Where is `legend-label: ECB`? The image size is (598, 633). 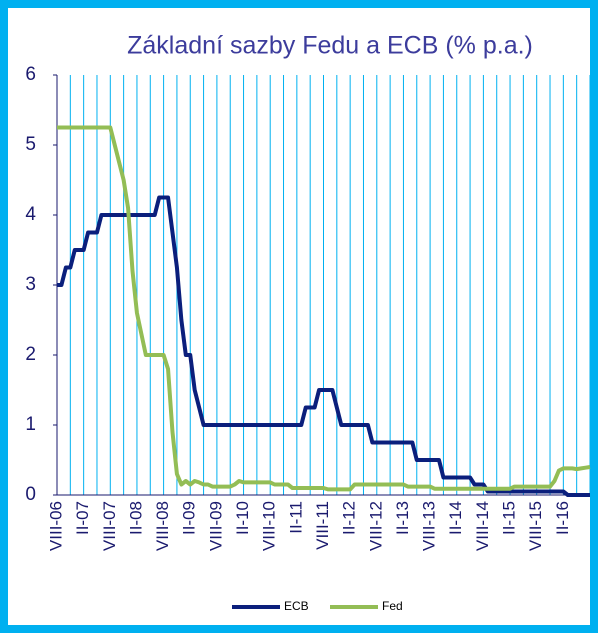 legend-label: ECB is located at coordinates (296, 606).